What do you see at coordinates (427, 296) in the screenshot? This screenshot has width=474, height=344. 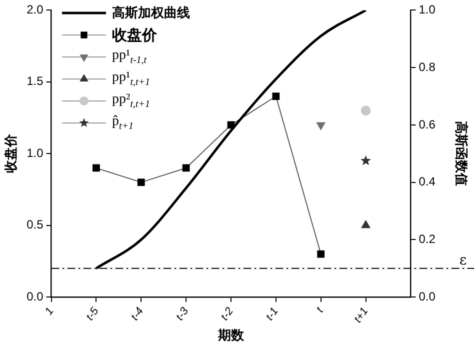 I see `y2-tick-label: 0.0` at bounding box center [427, 296].